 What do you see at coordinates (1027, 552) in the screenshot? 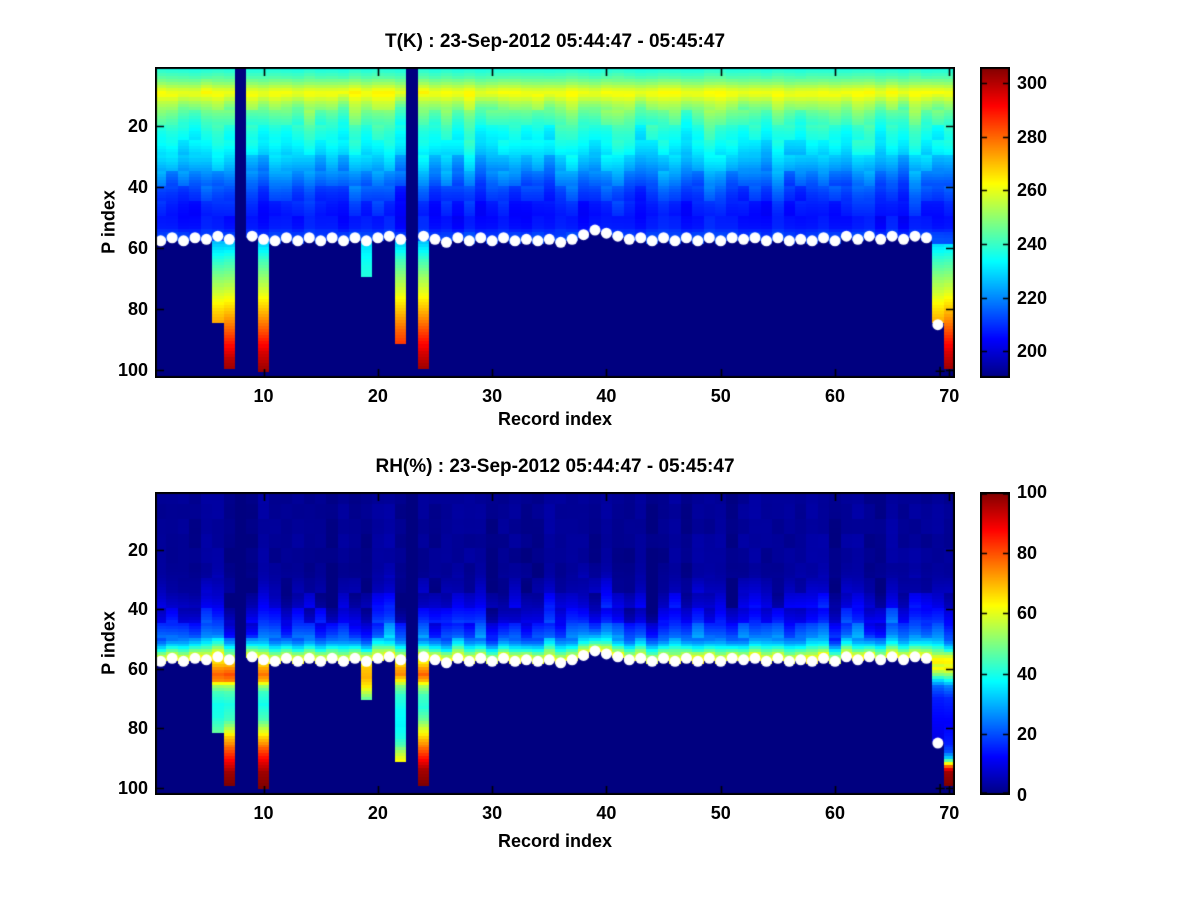
I see `colorbar-tick-label: 80` at bounding box center [1027, 552].